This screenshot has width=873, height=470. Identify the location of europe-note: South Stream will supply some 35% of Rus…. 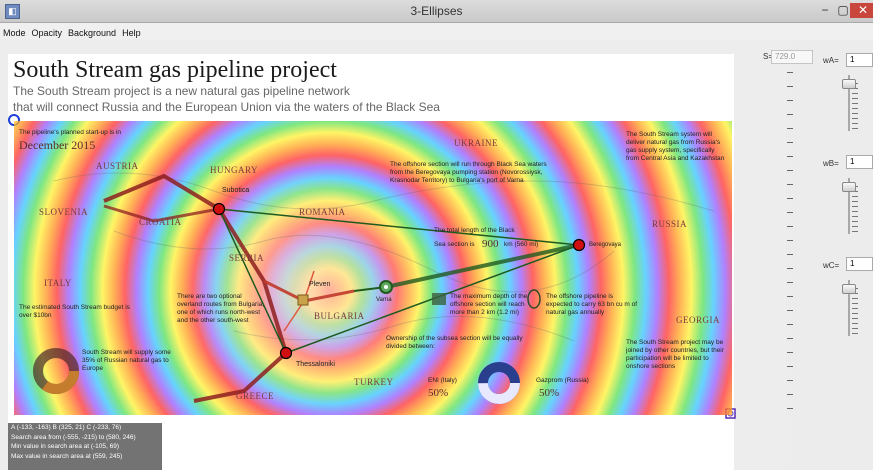
(126, 360).